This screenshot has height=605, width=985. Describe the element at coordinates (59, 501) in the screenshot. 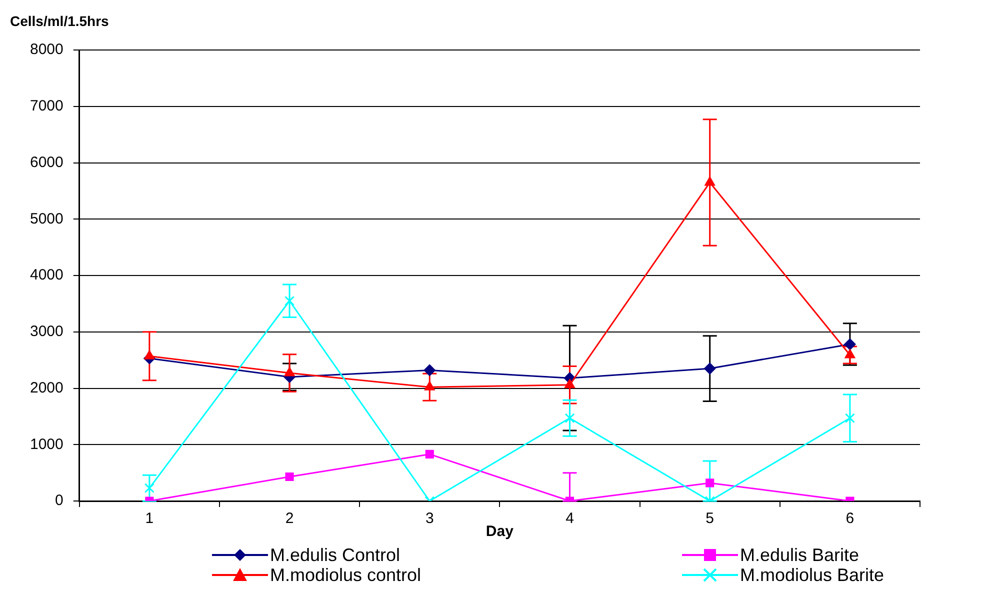

I see `y-tick-label: 0` at that location.